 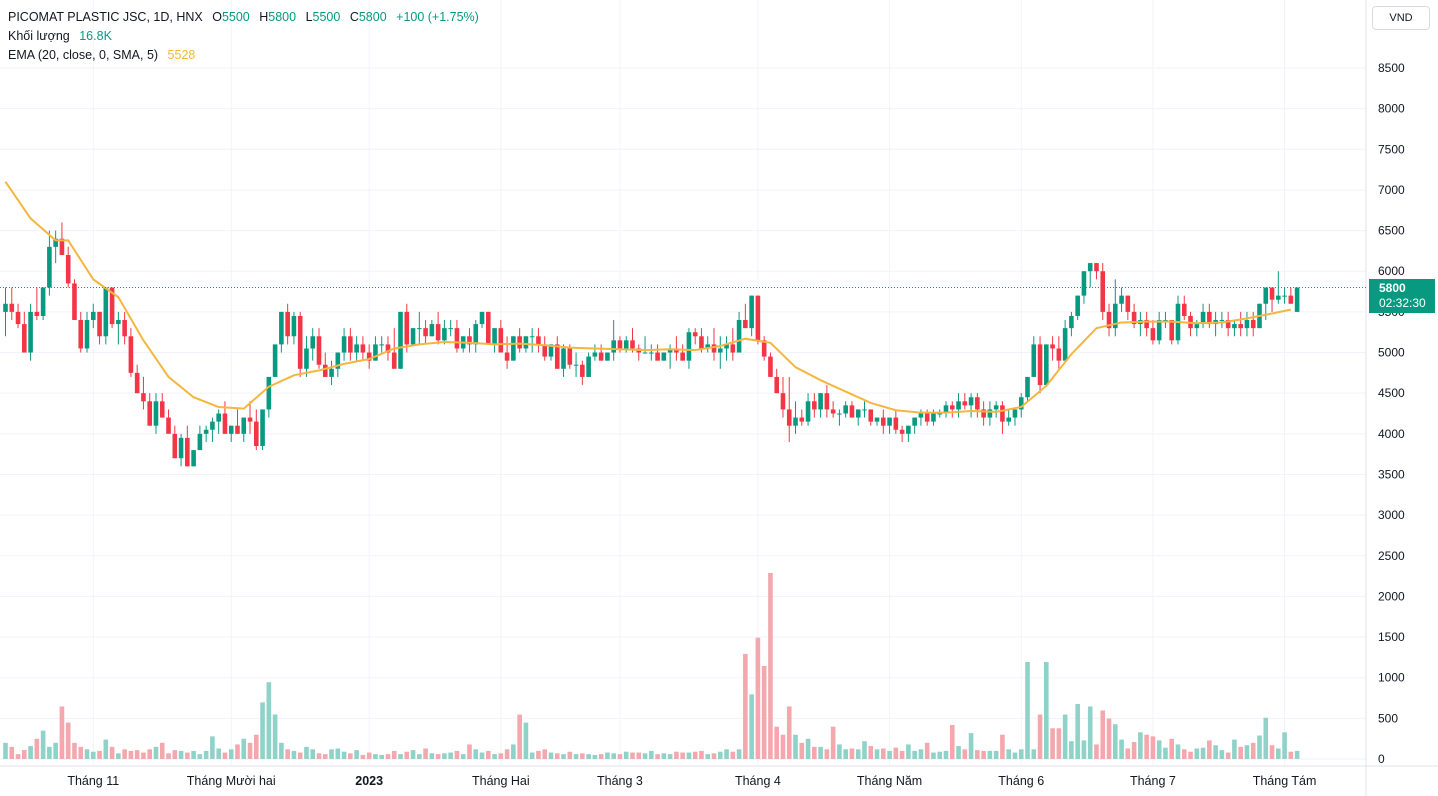 I want to click on price-tick-label: 6500, so click(x=1391, y=231).